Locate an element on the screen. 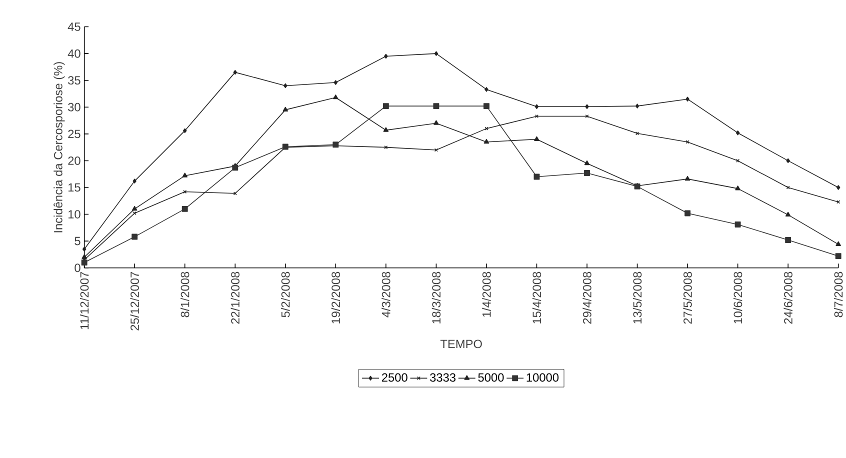  y-tick-label: 20 is located at coordinates (74, 160).